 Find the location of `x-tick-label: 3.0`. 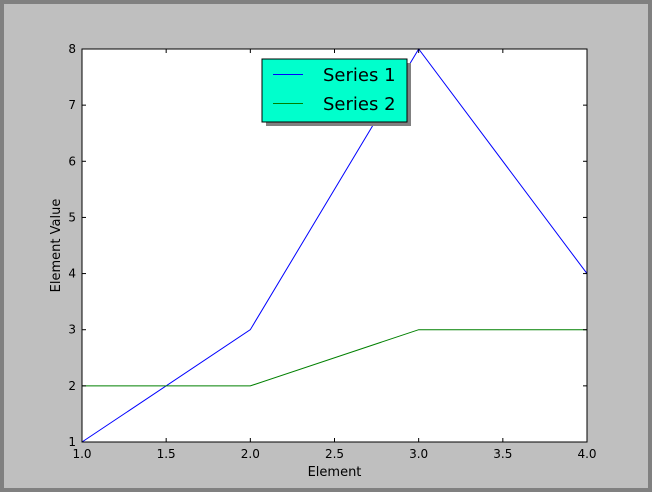

x-tick-label: 3.0 is located at coordinates (418, 454).